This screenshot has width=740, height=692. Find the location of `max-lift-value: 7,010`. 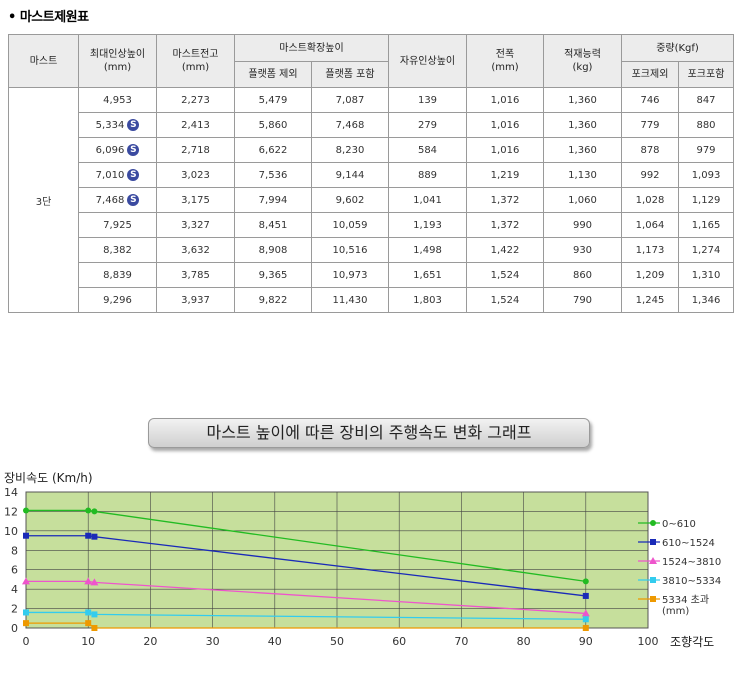

max-lift-value: 7,010 is located at coordinates (110, 175).